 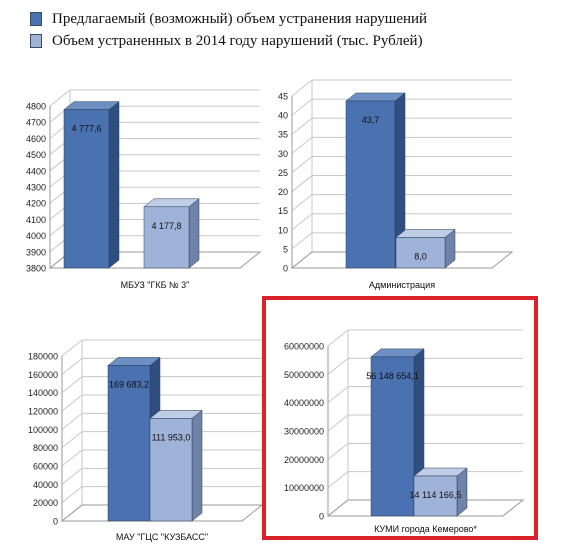 I want to click on y-tick-label: 10000000, so click(x=304, y=488).